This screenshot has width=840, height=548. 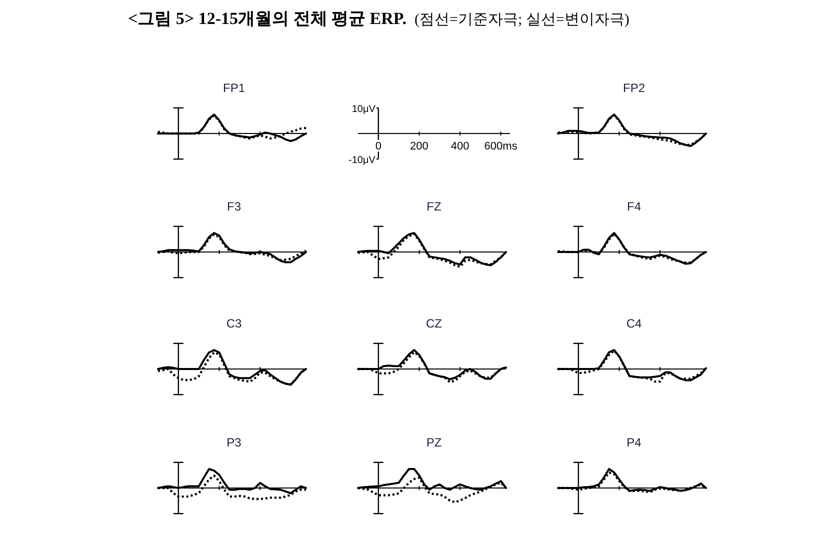 What do you see at coordinates (364, 109) in the screenshot?
I see `y-tick-label: 10μV` at bounding box center [364, 109].